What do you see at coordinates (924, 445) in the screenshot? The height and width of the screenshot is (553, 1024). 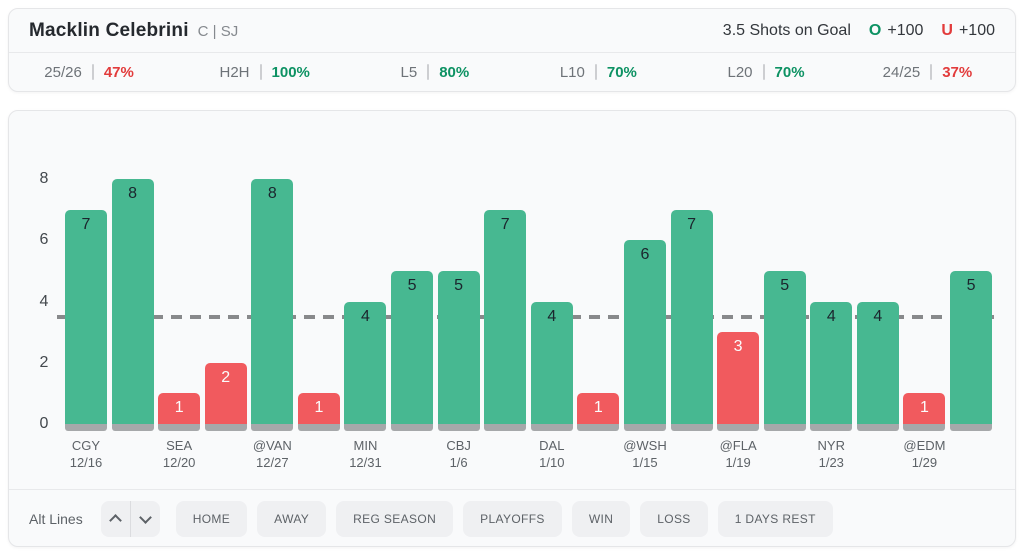 I see `opponent-label: @EDM` at bounding box center [924, 445].